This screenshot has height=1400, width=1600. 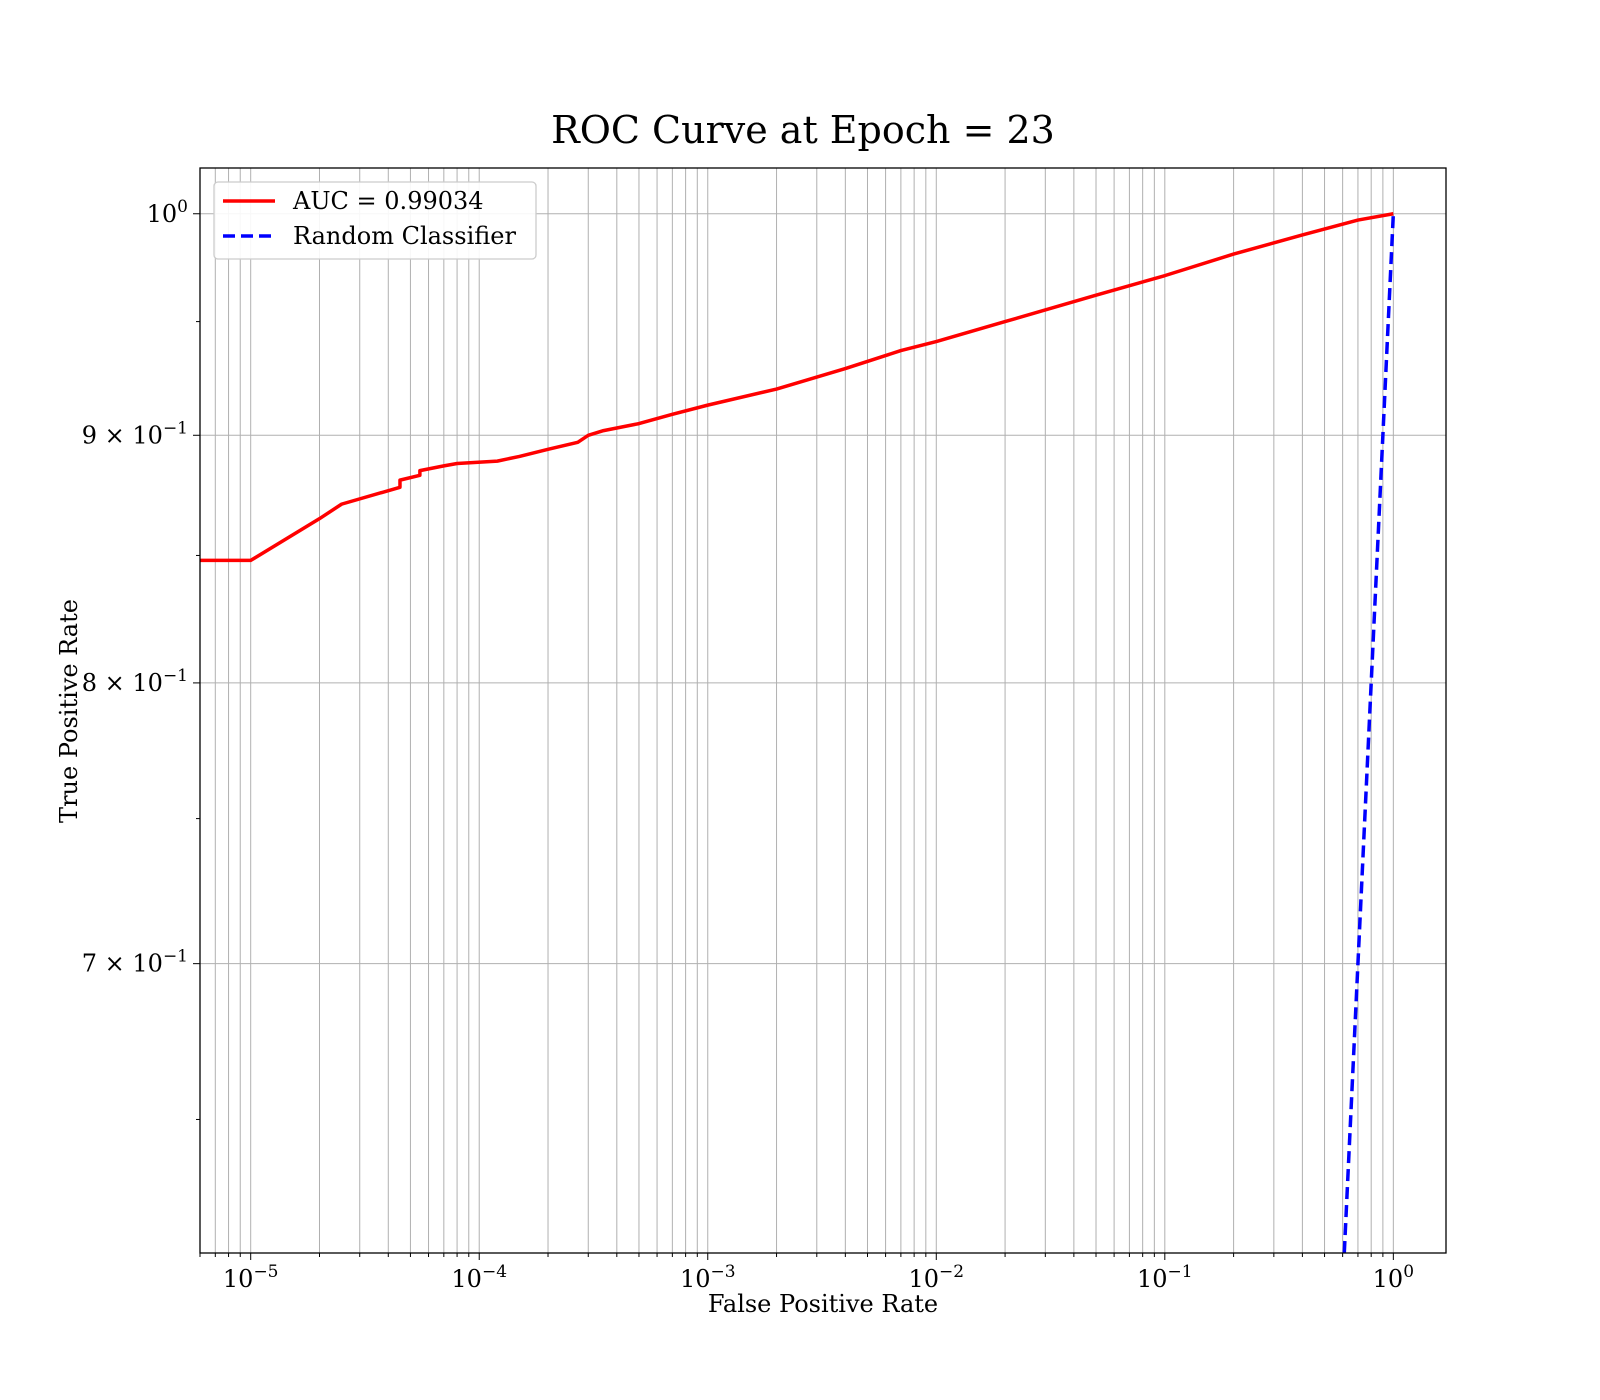 I want to click on x-axis-label: False Positive Rate, so click(x=823, y=1304).